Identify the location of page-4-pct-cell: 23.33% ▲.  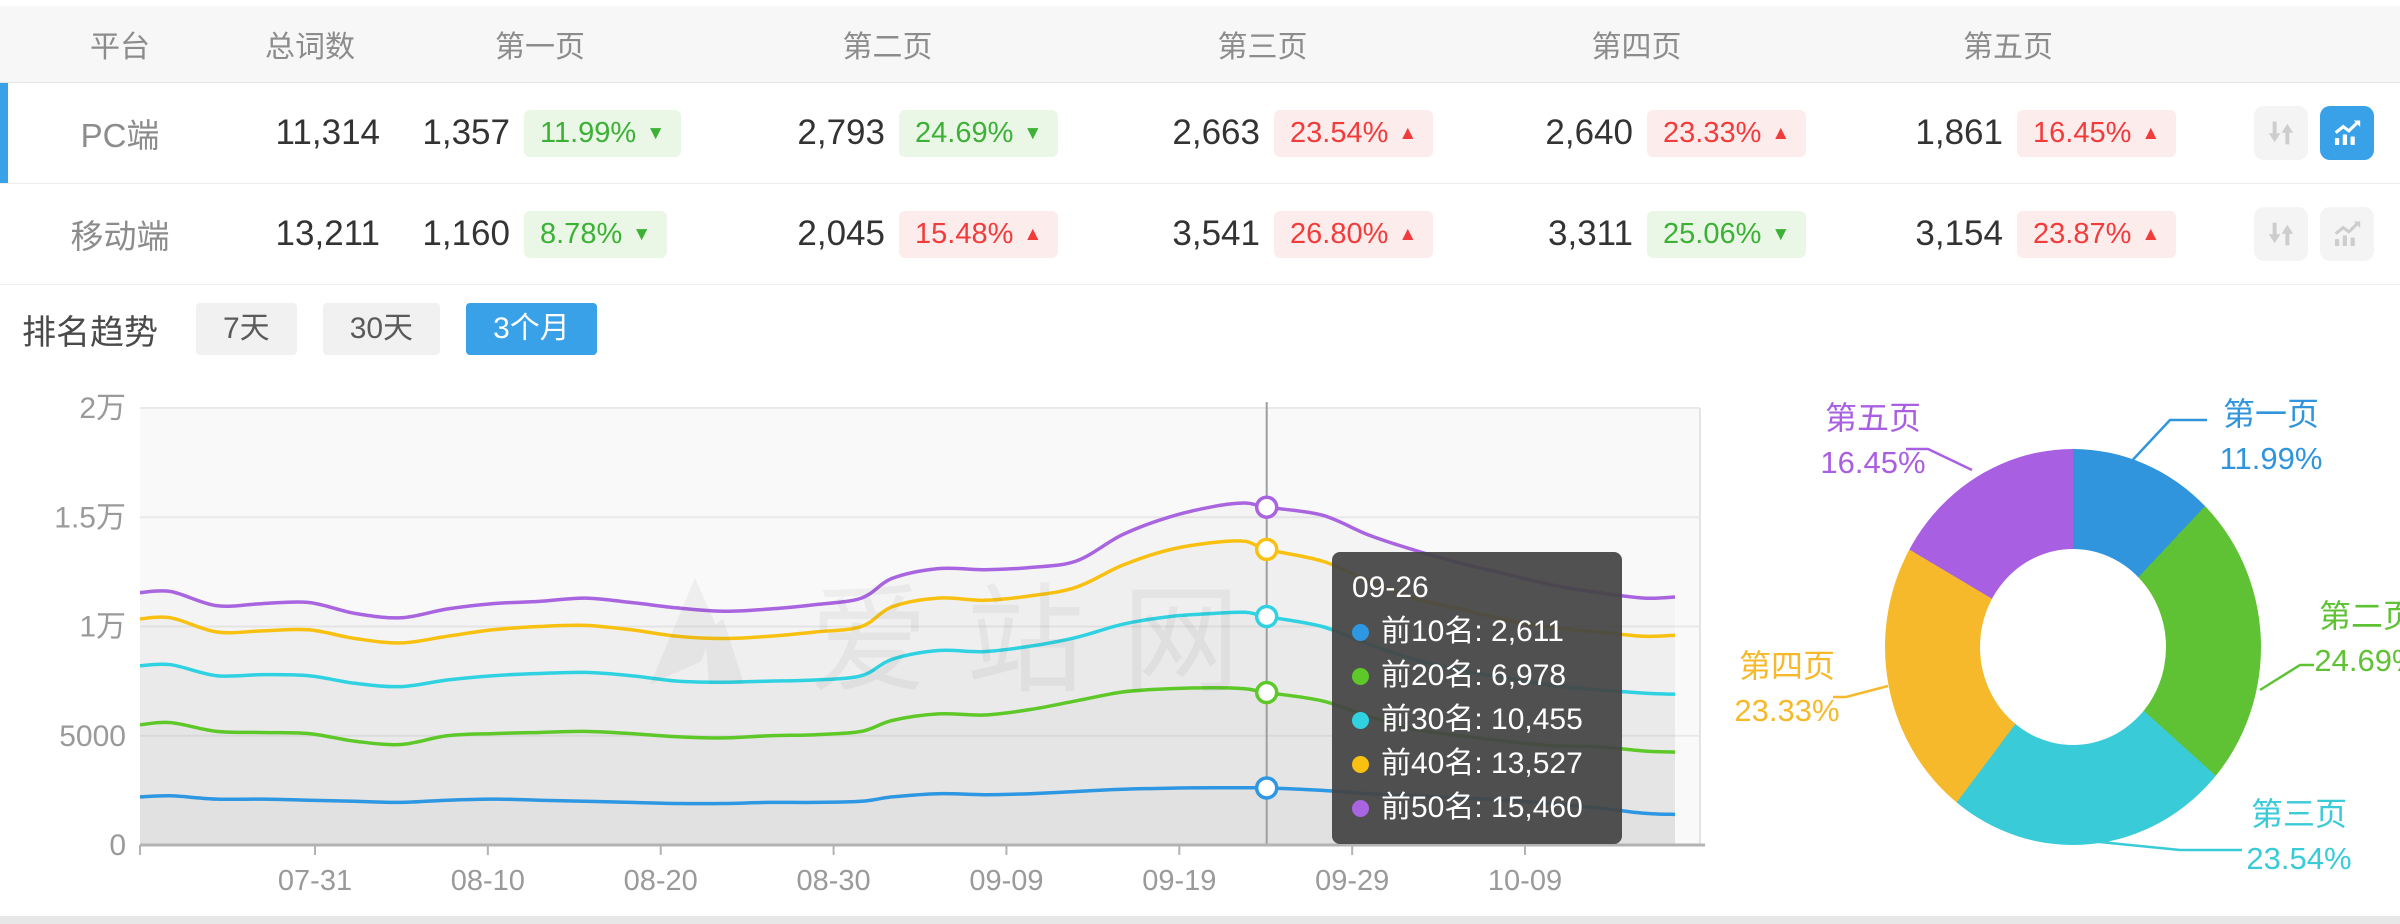
(1728, 133).